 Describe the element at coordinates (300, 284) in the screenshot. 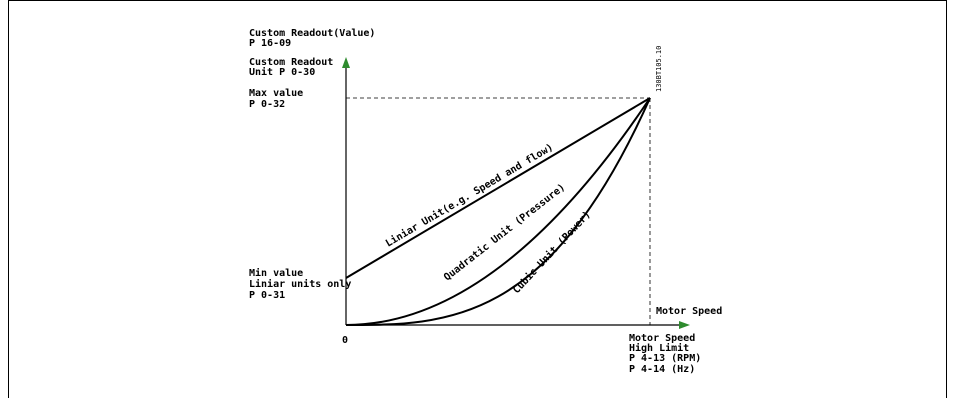

I see `min-value-line-2: Liniar units only` at that location.